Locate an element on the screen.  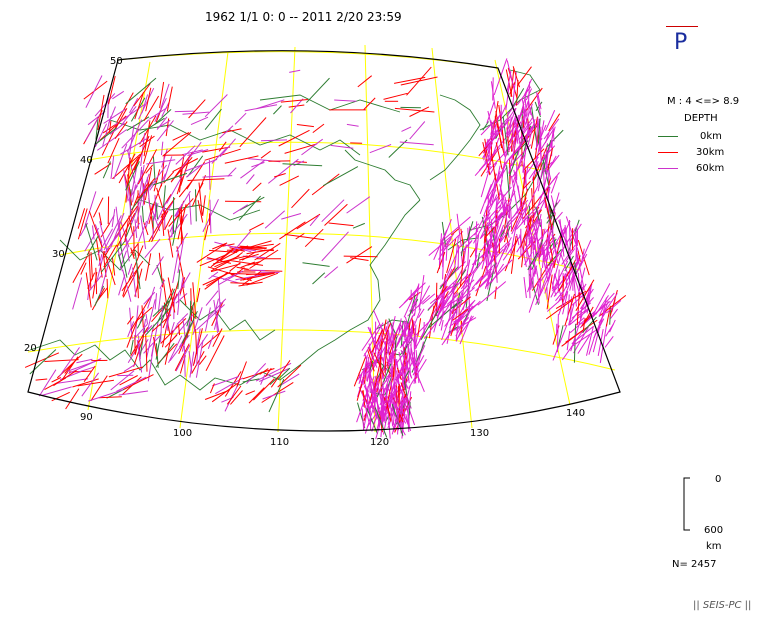
lon-label-130: 130 is located at coordinates (479, 433).